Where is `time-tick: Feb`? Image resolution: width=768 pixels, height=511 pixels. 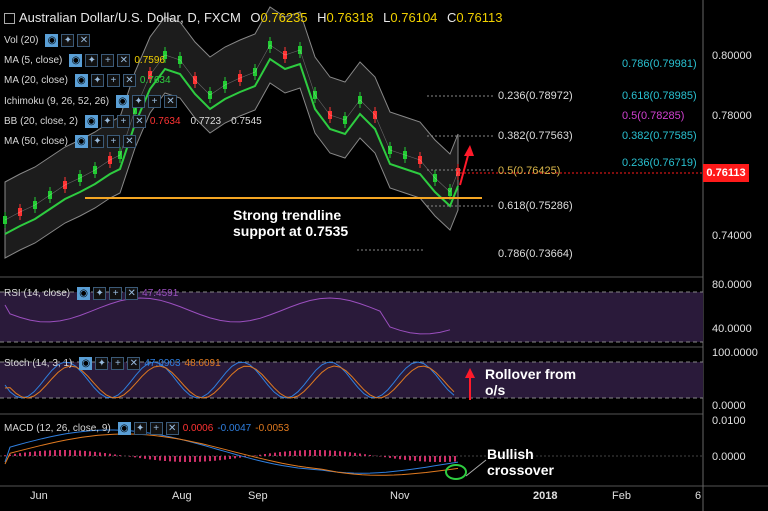 time-tick: Feb is located at coordinates (621, 496).